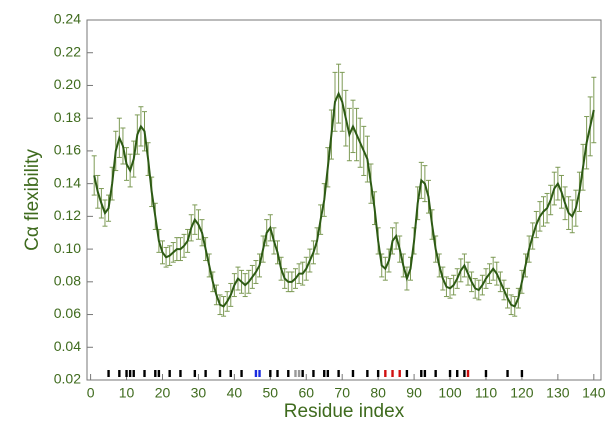 The width and height of the screenshot is (611, 433). What do you see at coordinates (91, 393) in the screenshot?
I see `x-tick-label: 0` at bounding box center [91, 393].